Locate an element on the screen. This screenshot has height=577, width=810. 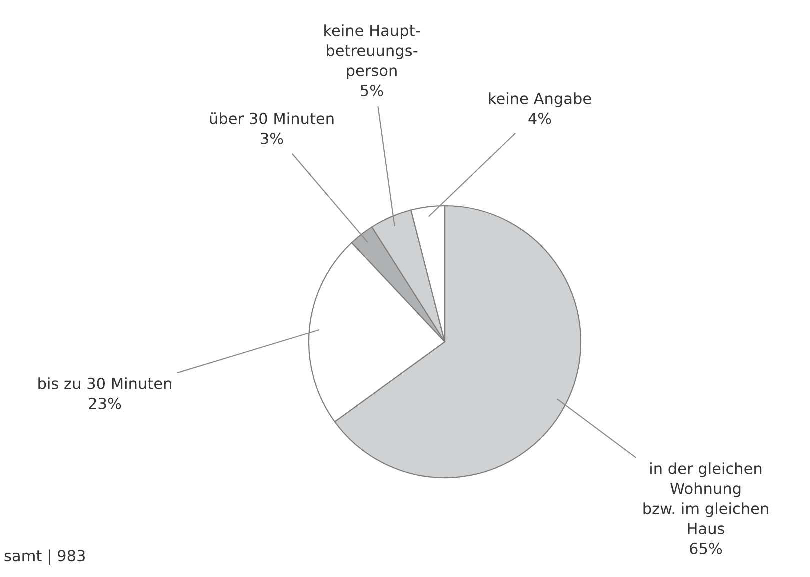
slice-label: bis zu 30 Minuten is located at coordinates (105, 384).